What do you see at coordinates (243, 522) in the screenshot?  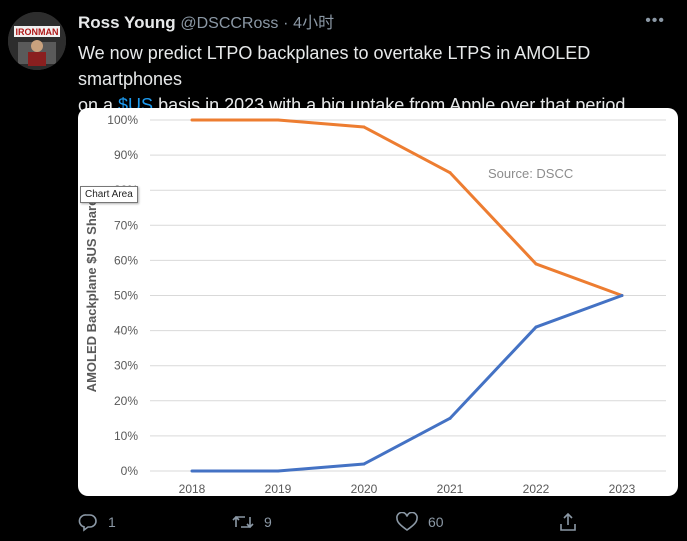 I see `retweet-icon` at bounding box center [243, 522].